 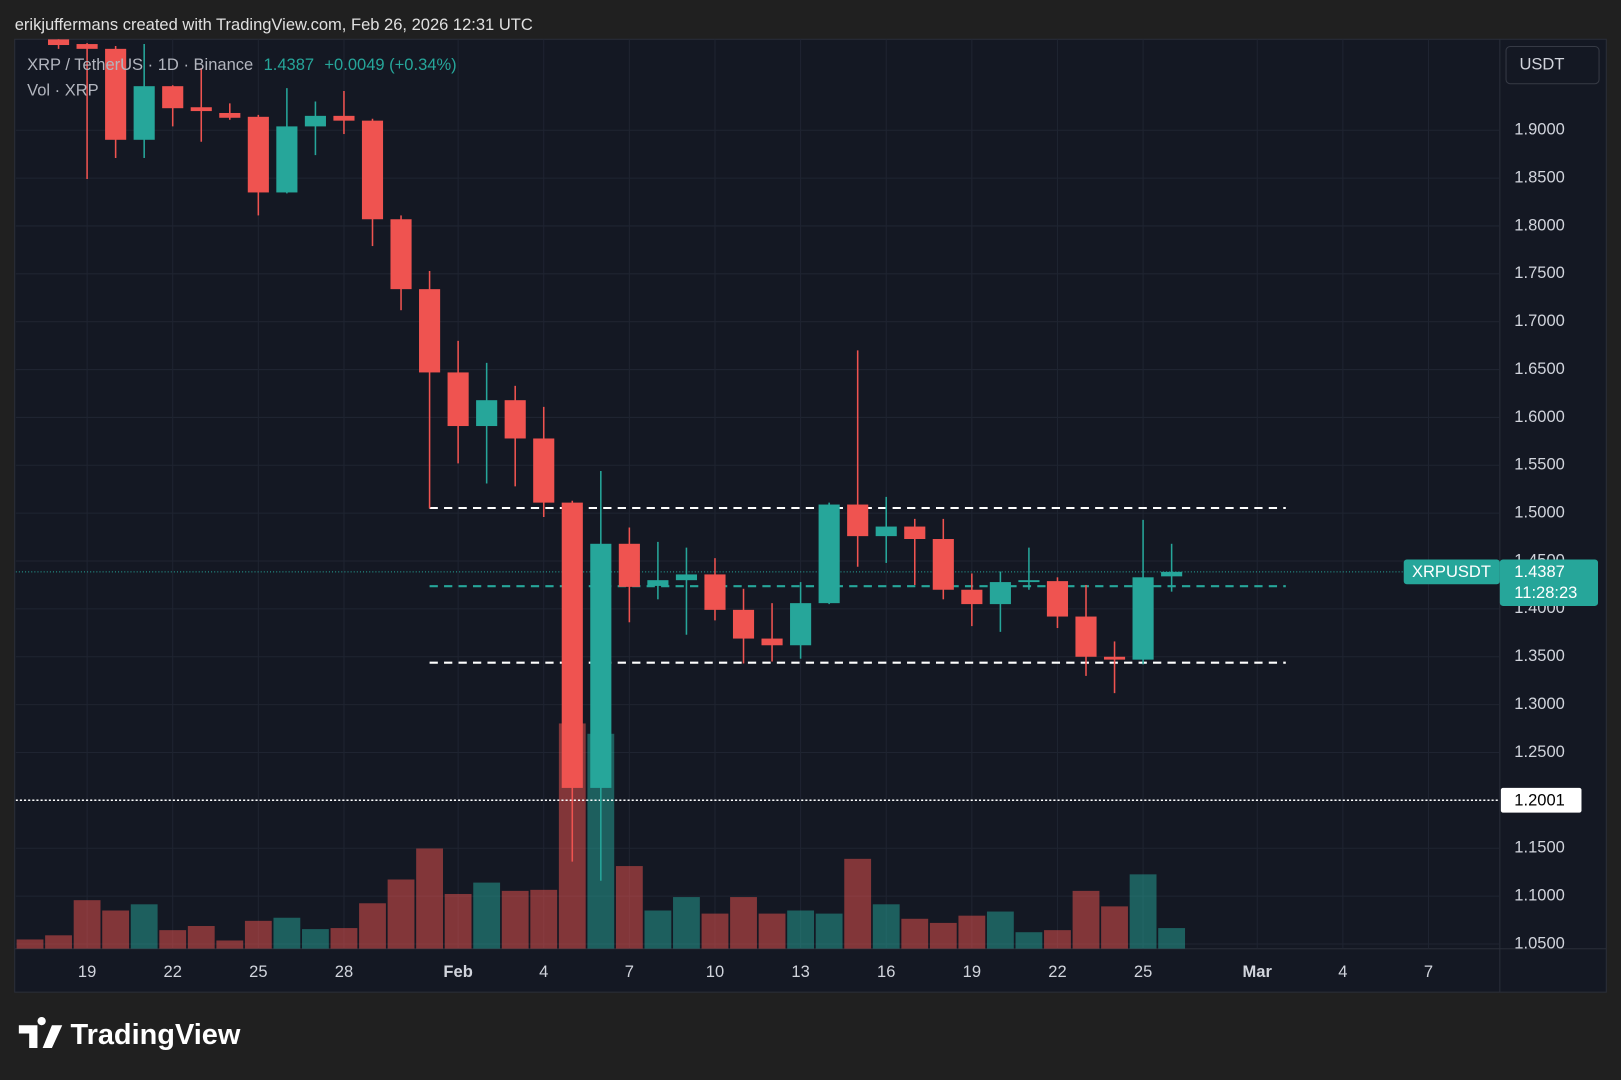 What do you see at coordinates (1539, 655) in the screenshot?
I see `y-tick-label: 1.3500` at bounding box center [1539, 655].